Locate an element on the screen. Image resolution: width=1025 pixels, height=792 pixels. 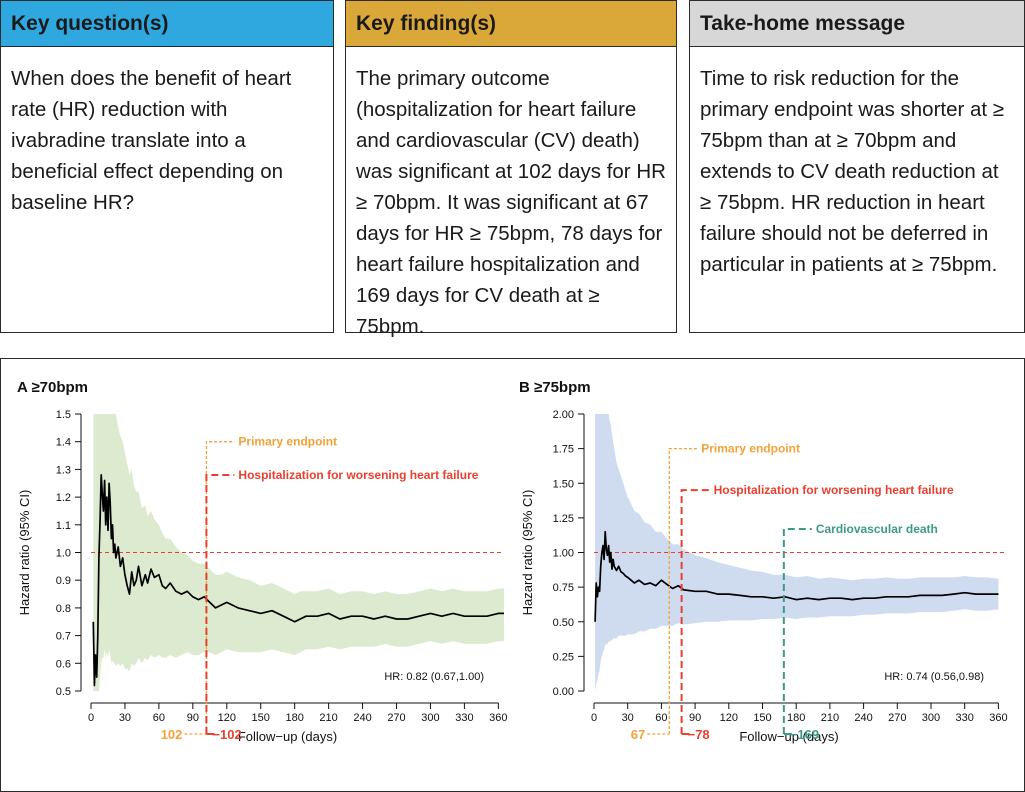
y-tick-label: 0.7 is located at coordinates (63, 637).